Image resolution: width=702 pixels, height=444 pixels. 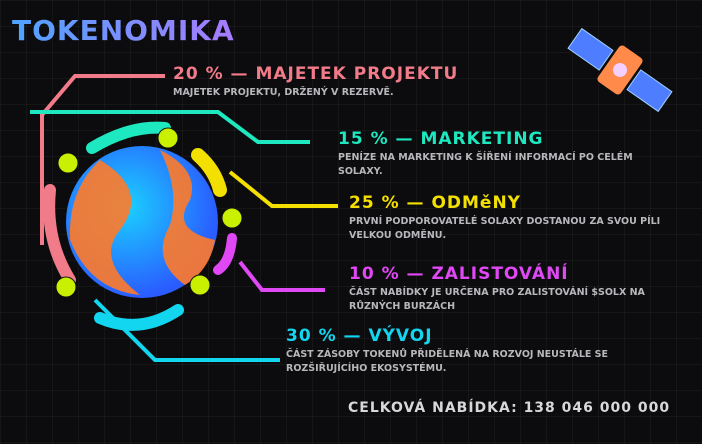 I want to click on allocation-heading: 20 % — MAJETEK PROJEKTU, so click(x=316, y=74).